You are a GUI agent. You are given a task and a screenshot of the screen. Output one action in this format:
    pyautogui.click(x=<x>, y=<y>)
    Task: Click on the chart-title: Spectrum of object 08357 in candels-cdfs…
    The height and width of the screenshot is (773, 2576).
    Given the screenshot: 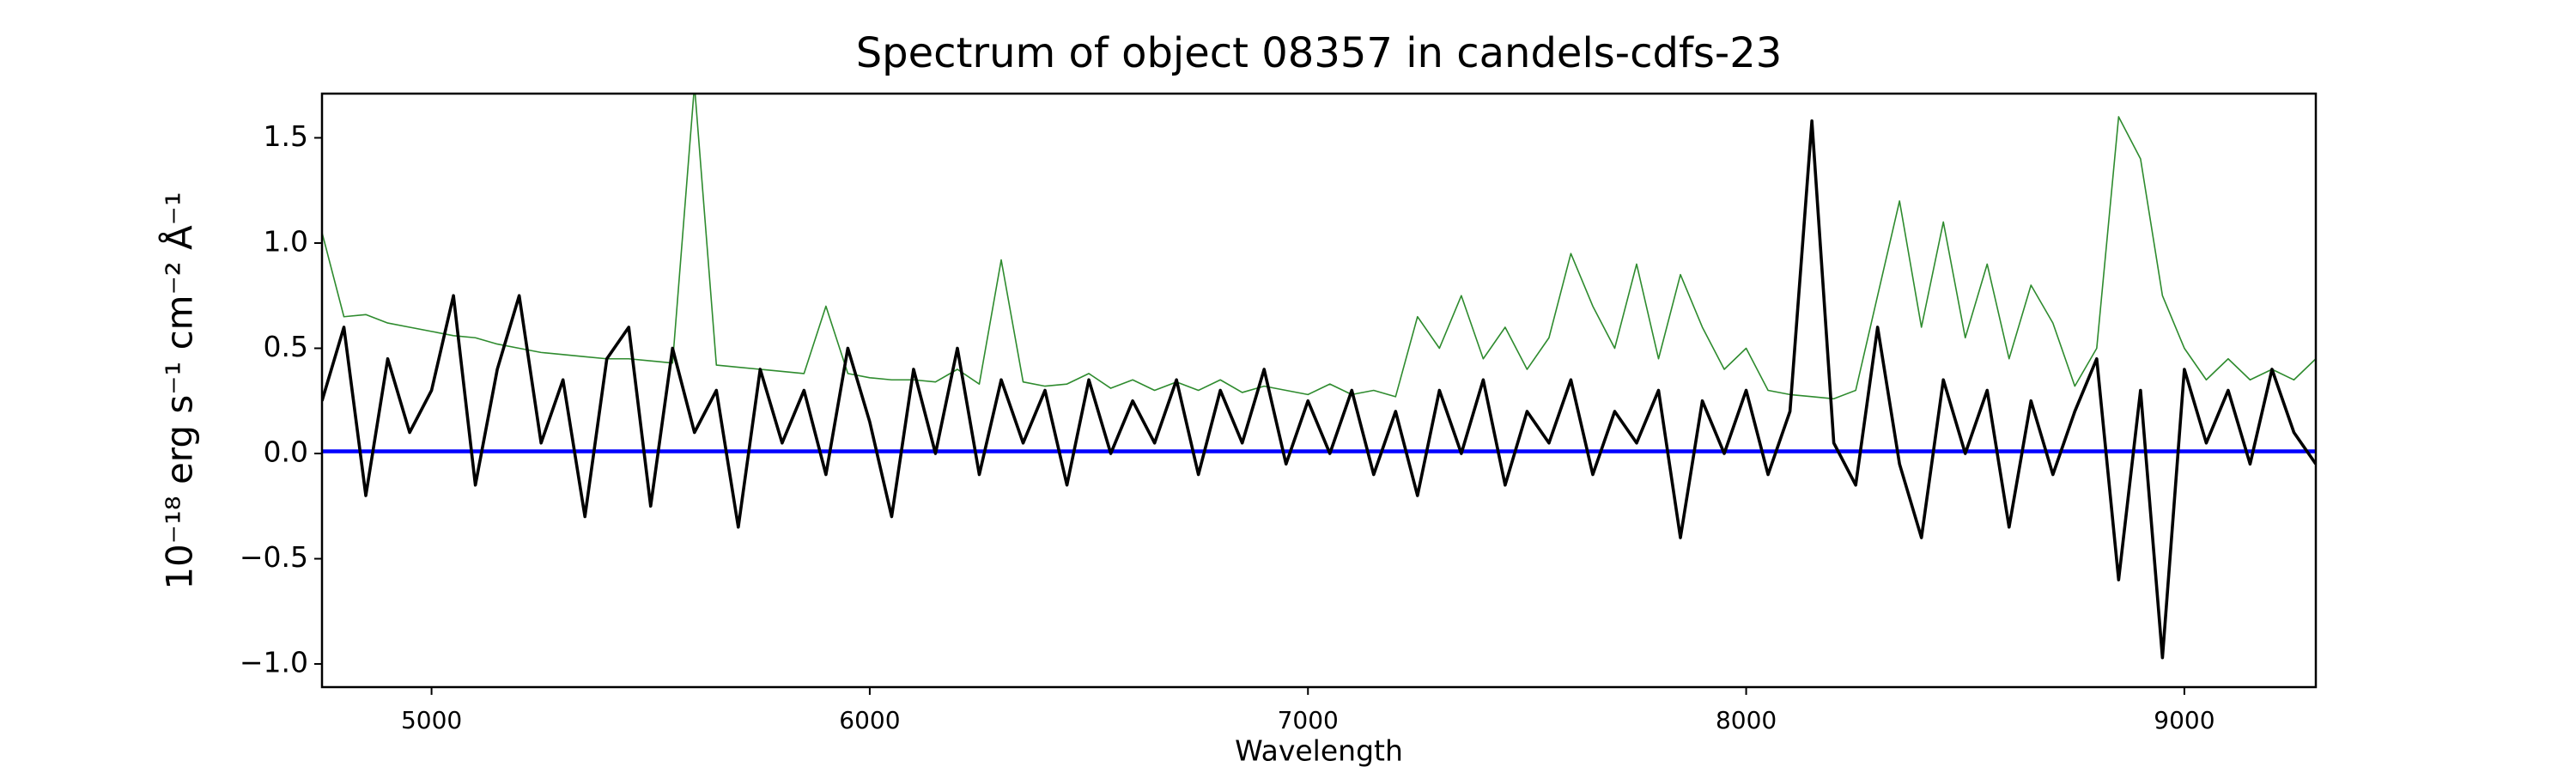 What is the action you would take?
    pyautogui.click(x=1319, y=53)
    